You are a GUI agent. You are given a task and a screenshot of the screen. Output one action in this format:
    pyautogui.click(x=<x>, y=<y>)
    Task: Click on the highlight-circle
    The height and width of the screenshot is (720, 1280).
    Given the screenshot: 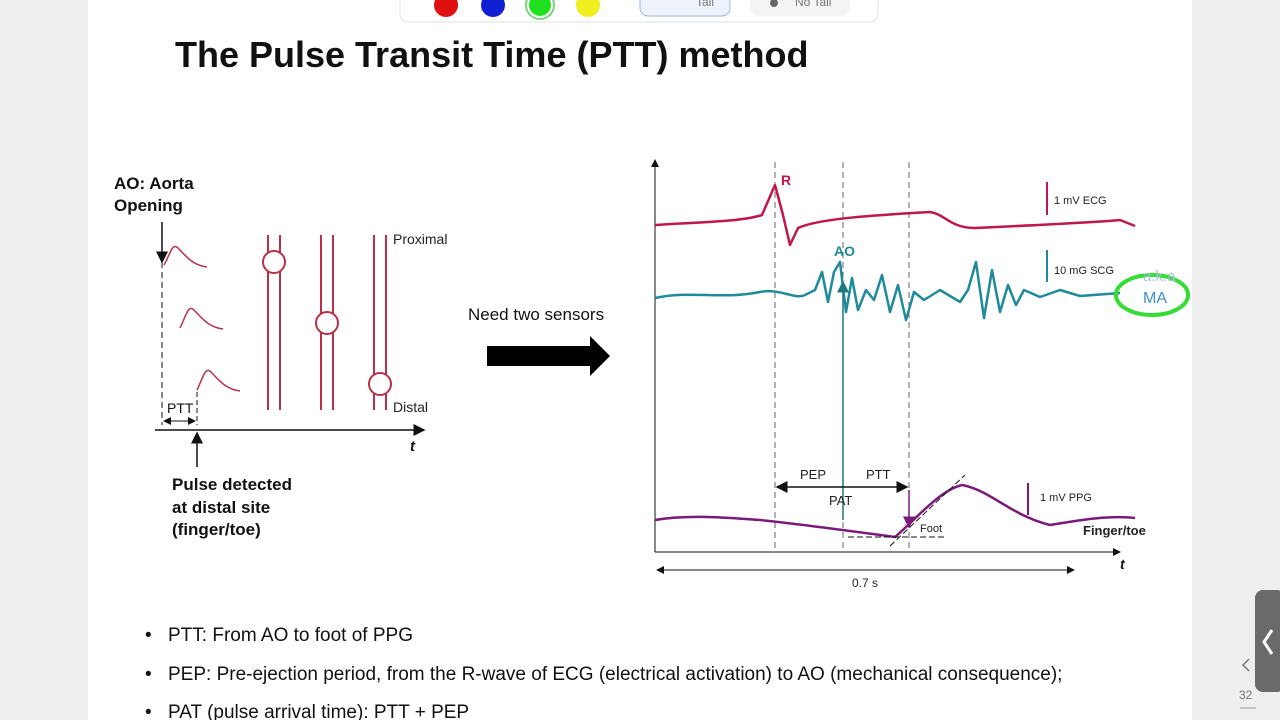 What is the action you would take?
    pyautogui.click(x=1152, y=295)
    